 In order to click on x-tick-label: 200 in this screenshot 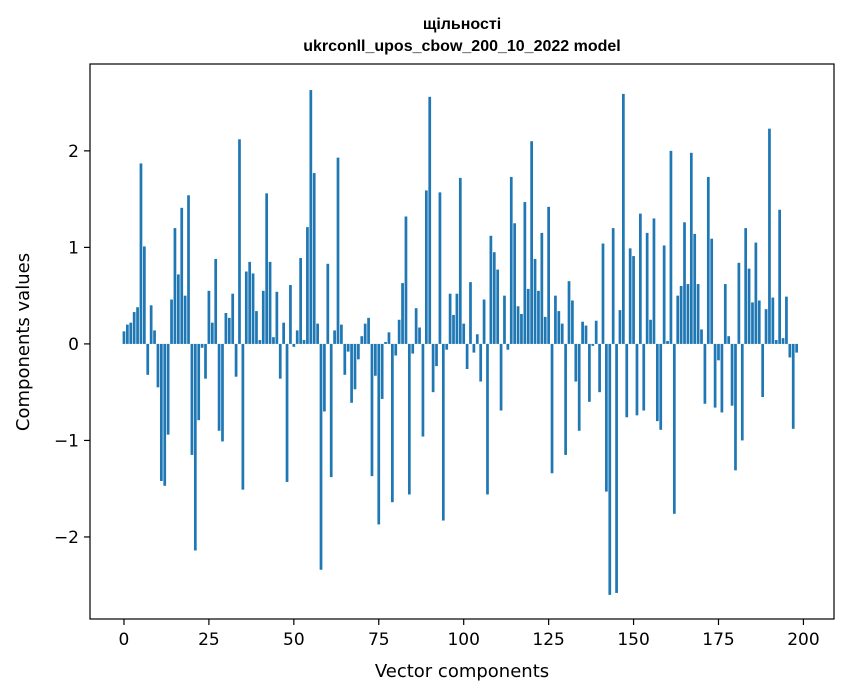, I will do `click(803, 640)`.